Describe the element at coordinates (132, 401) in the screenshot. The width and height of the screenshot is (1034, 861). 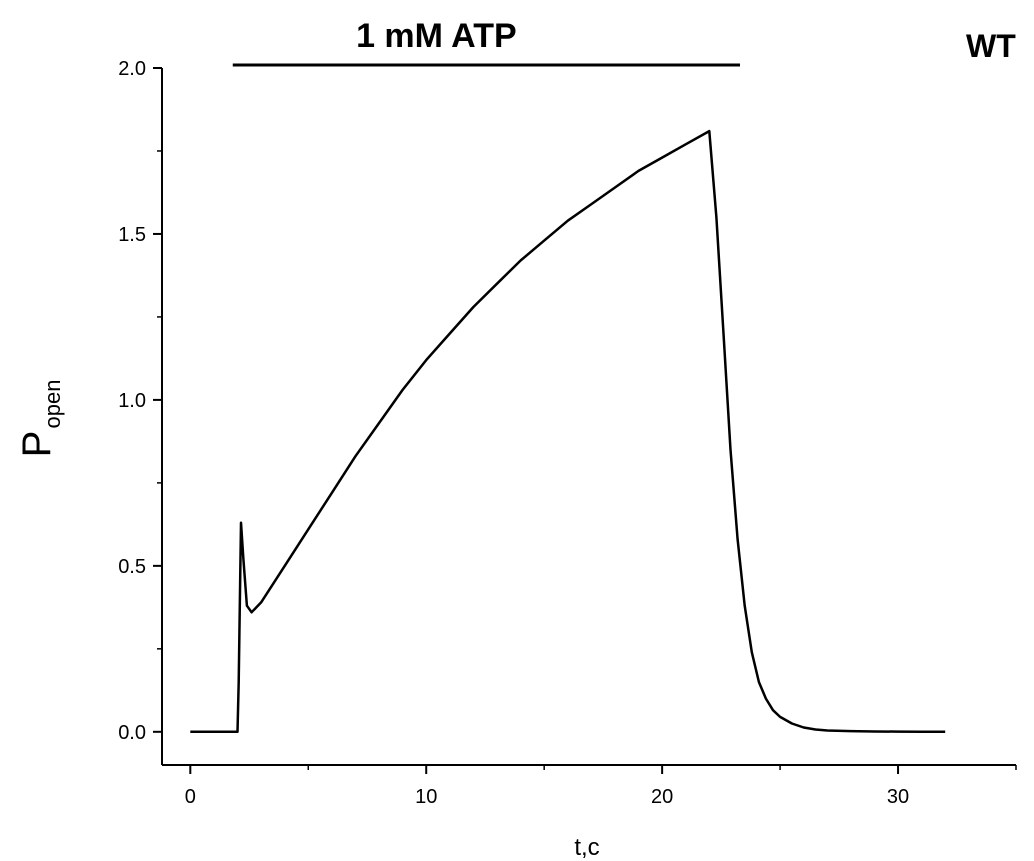
I see `y-tick-label: 1.0` at that location.